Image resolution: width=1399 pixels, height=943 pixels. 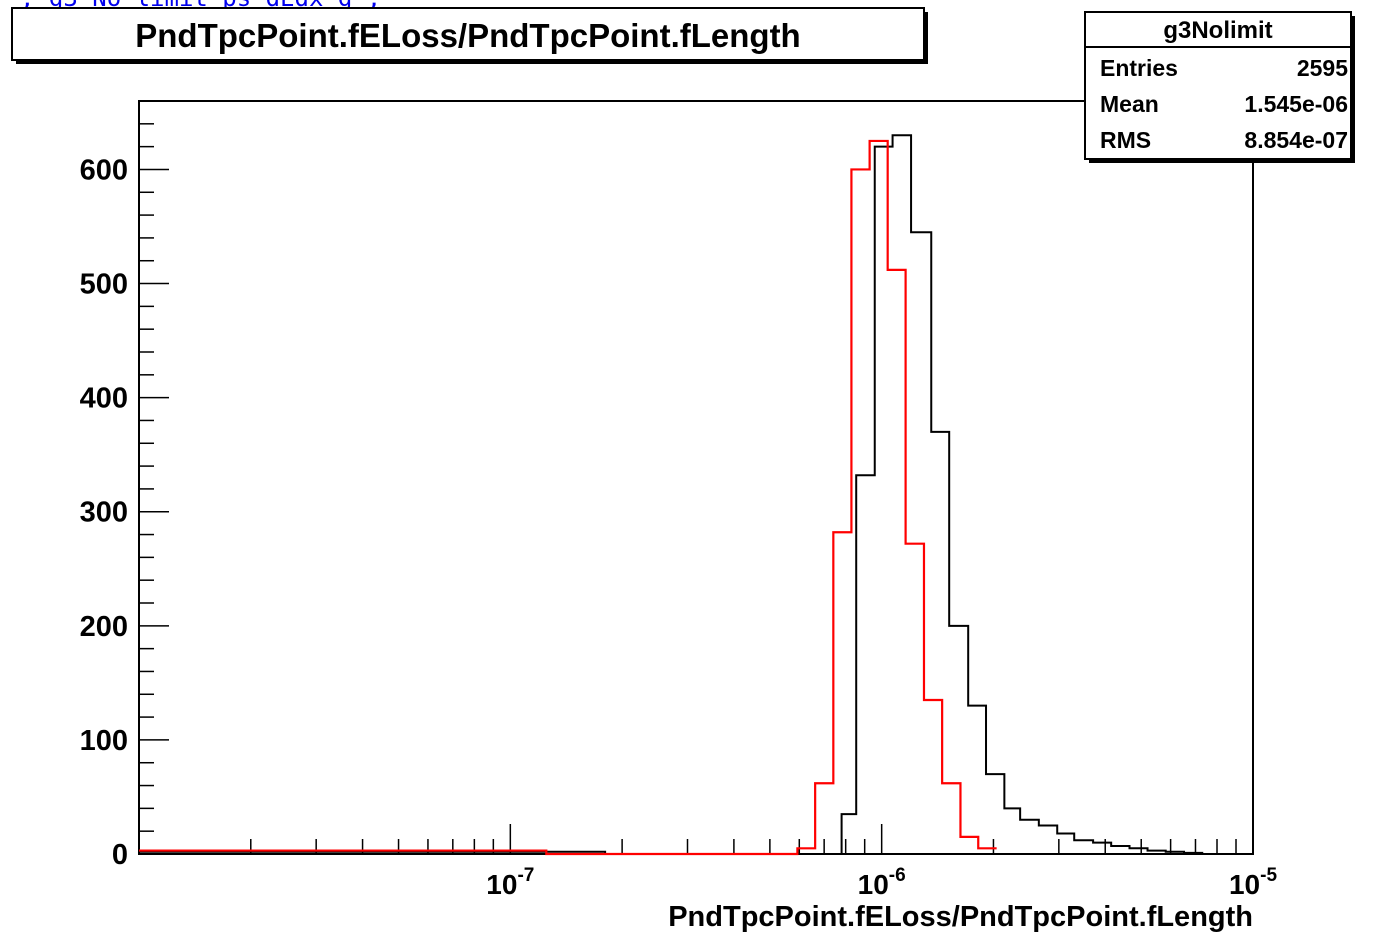 I want to click on x-axis-labels: 10⁻⁷ 10⁻⁶ 10⁻⁵, so click(x=881, y=882).